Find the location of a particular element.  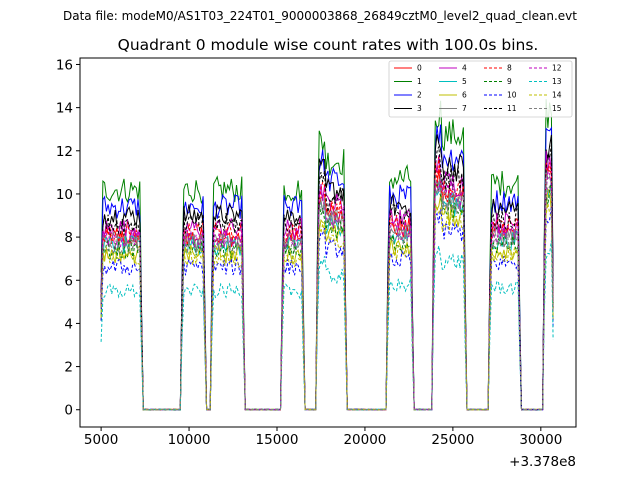

legend-label-10: 10 is located at coordinates (512, 95).